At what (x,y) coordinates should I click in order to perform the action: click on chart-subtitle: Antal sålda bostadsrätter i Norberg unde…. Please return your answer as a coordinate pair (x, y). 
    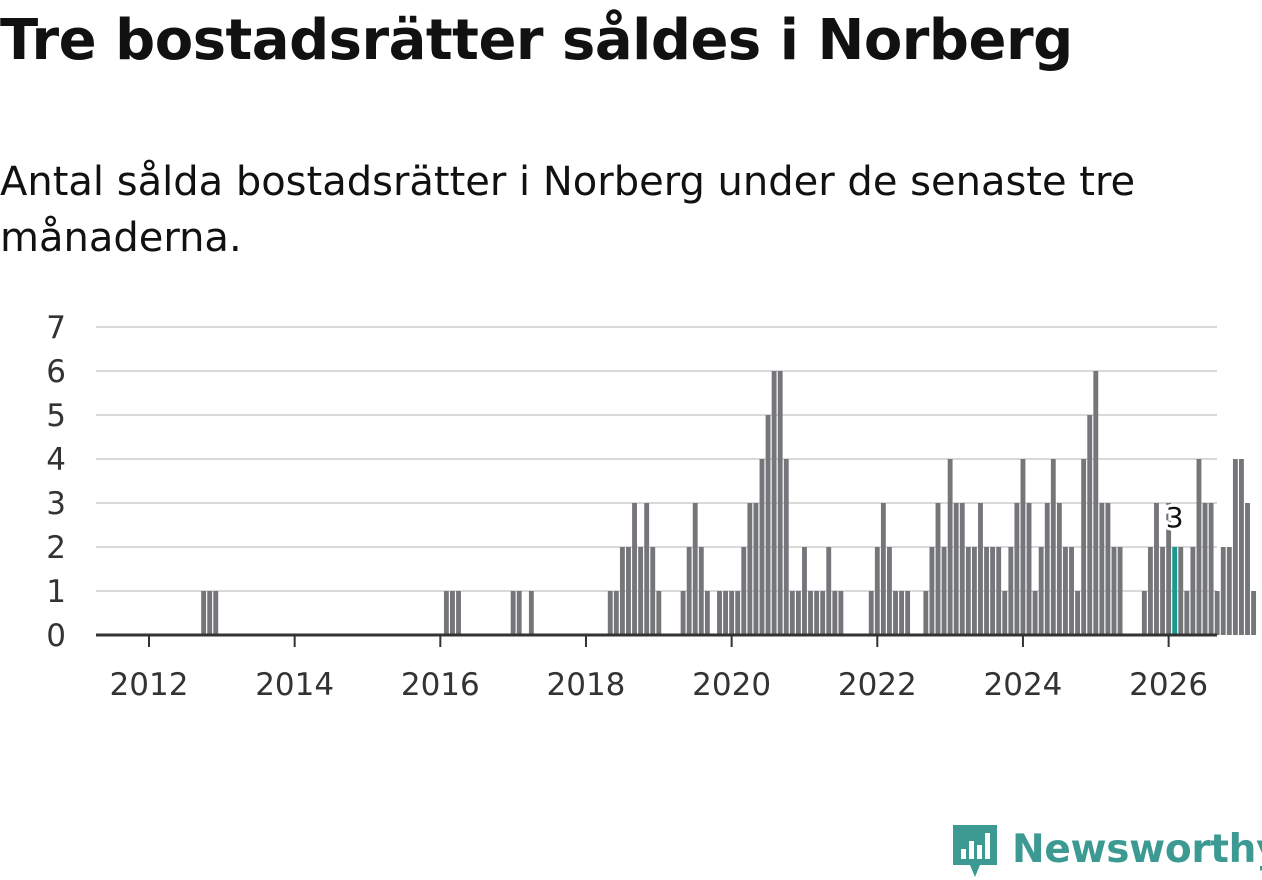
    Looking at the image, I should click on (568, 210).